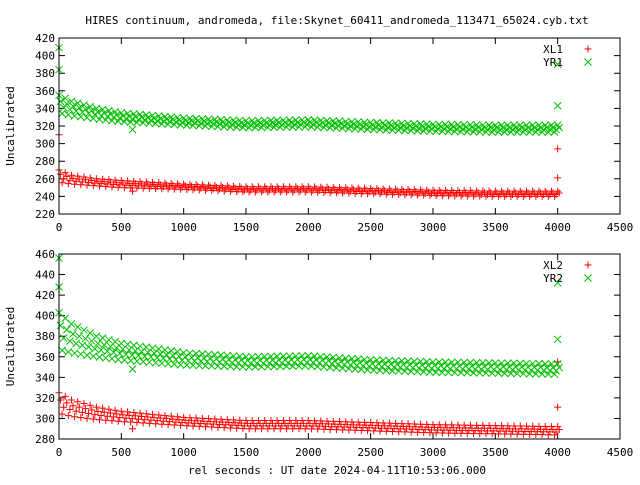  What do you see at coordinates (45, 336) in the screenshot?
I see `y-tick-label: 380` at bounding box center [45, 336].